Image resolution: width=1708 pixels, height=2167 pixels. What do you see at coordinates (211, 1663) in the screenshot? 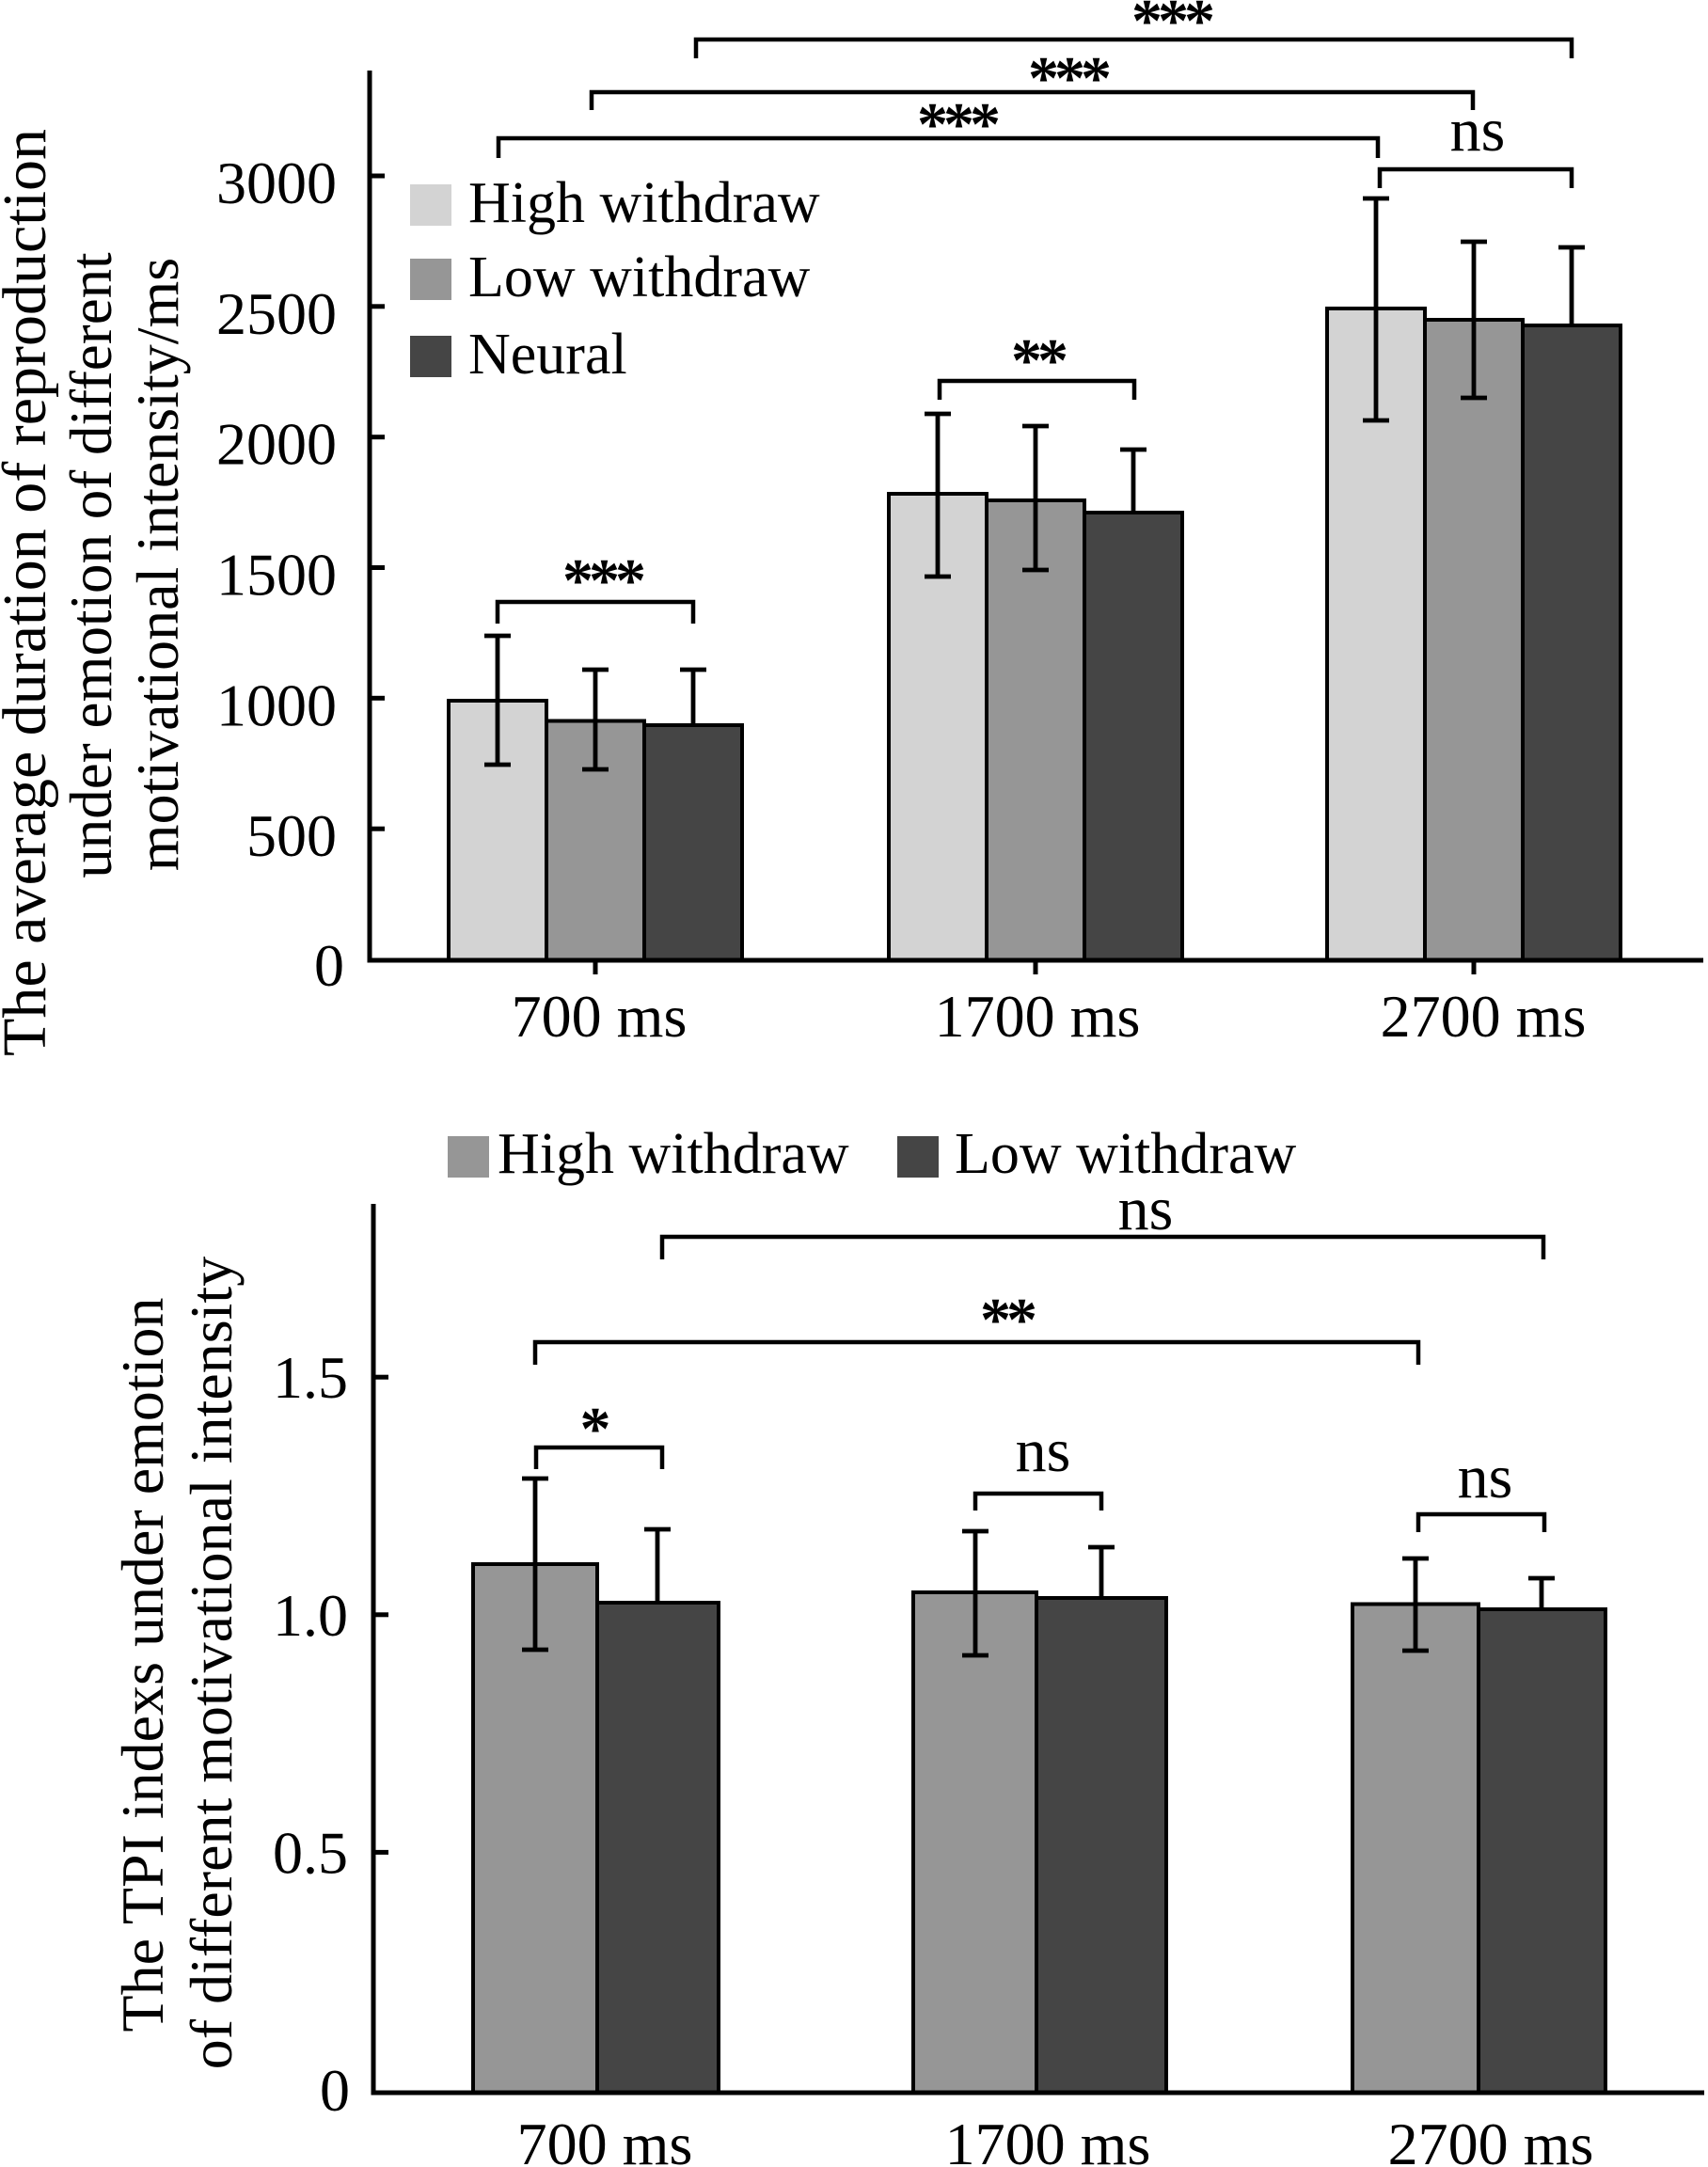
I see `svg-text:of different motivational inte: of different motivational intensity` at bounding box center [211, 1663].